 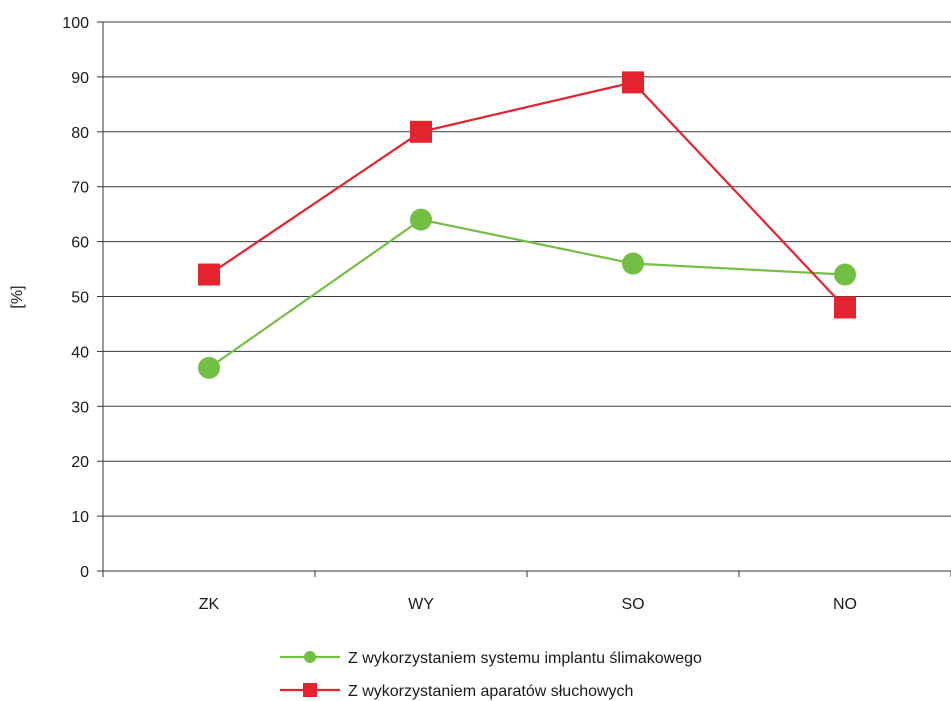 I want to click on y-tick-label-10: 10, so click(x=80, y=517).